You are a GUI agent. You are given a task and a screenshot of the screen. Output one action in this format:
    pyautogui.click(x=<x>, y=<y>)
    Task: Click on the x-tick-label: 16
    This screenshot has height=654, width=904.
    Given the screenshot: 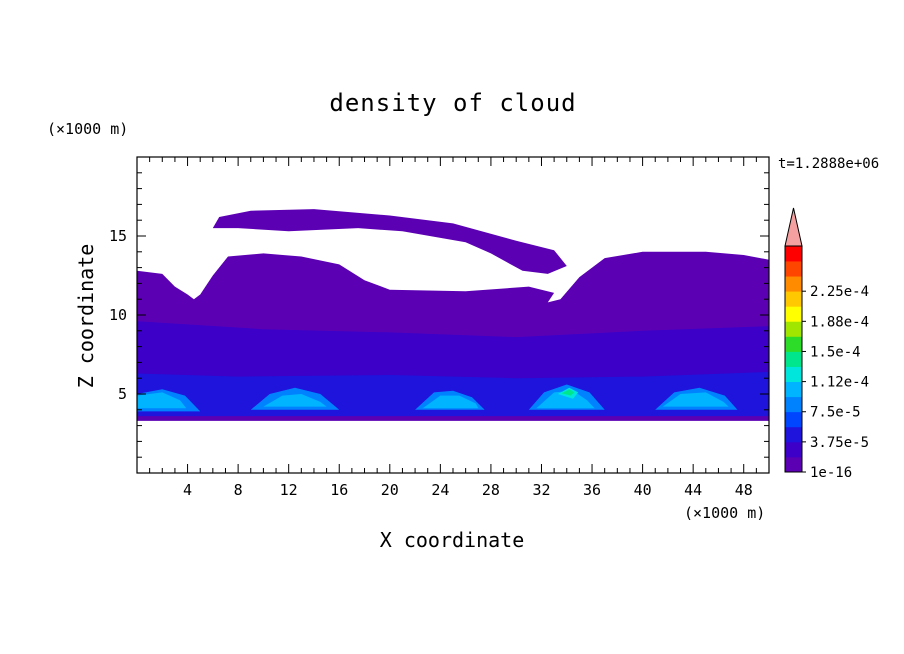 What is the action you would take?
    pyautogui.click(x=339, y=490)
    